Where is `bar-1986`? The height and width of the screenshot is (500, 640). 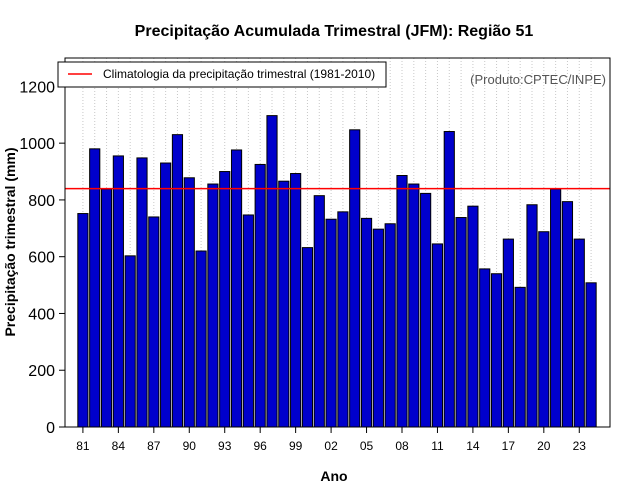
bar-1986 is located at coordinates (142, 292).